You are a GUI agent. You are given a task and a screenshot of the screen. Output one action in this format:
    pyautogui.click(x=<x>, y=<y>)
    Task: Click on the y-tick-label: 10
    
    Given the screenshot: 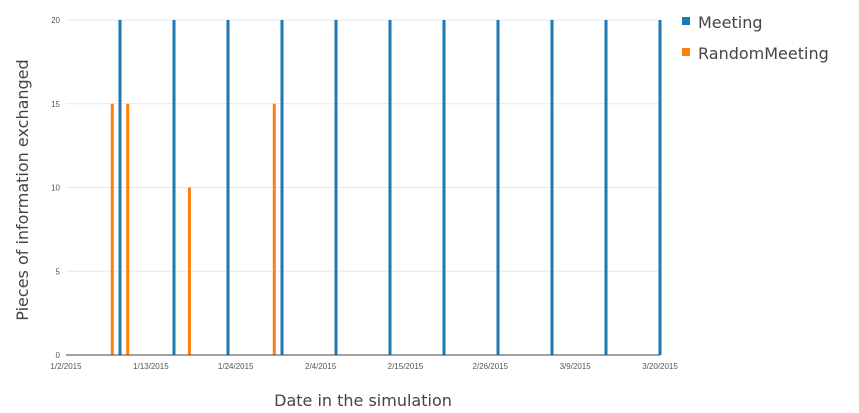 What is the action you would take?
    pyautogui.click(x=55, y=188)
    